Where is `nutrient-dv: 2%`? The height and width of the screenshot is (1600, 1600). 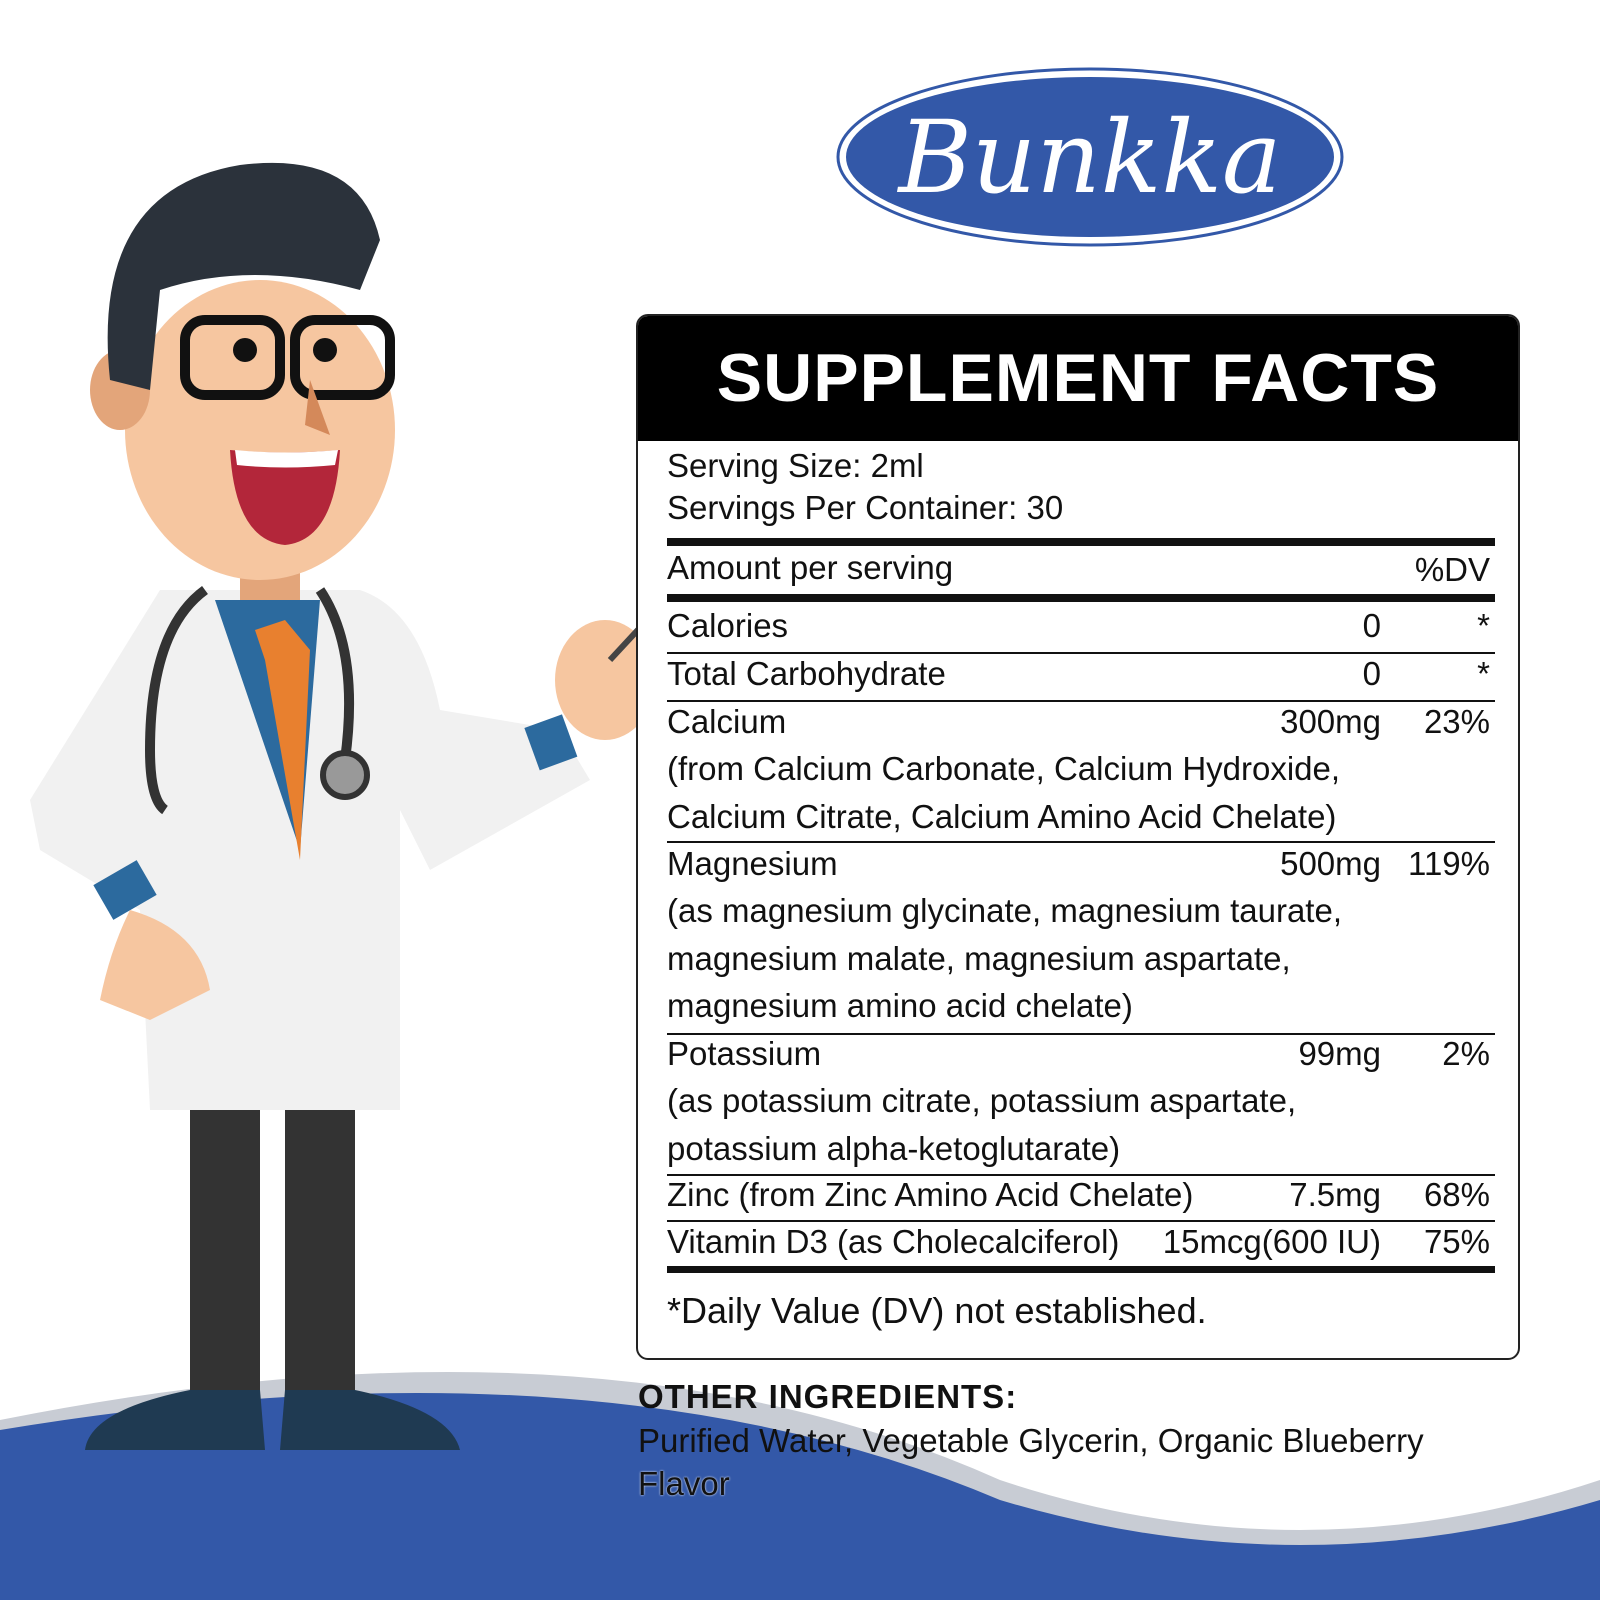 nutrient-dv: 2% is located at coordinates (1466, 1053).